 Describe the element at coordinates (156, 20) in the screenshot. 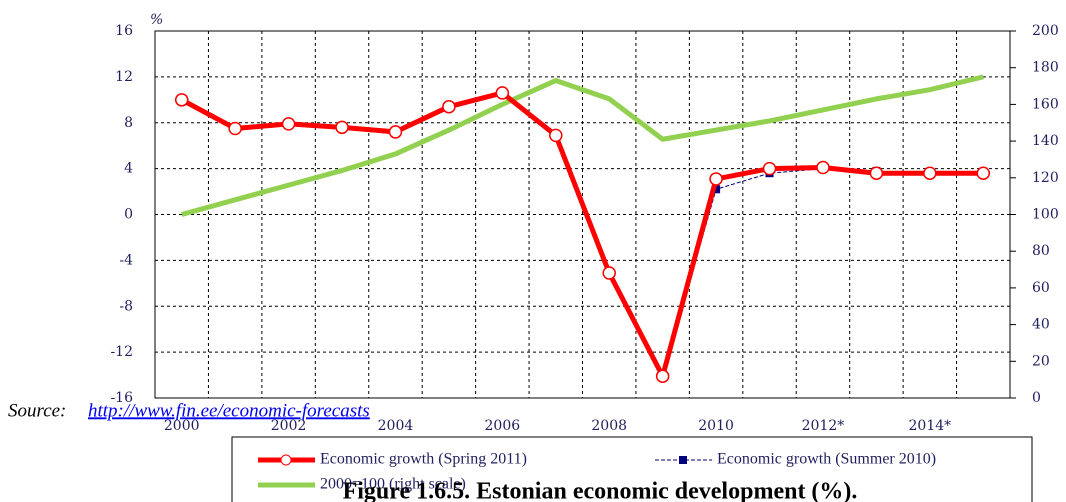

I see `unit-label: %` at that location.